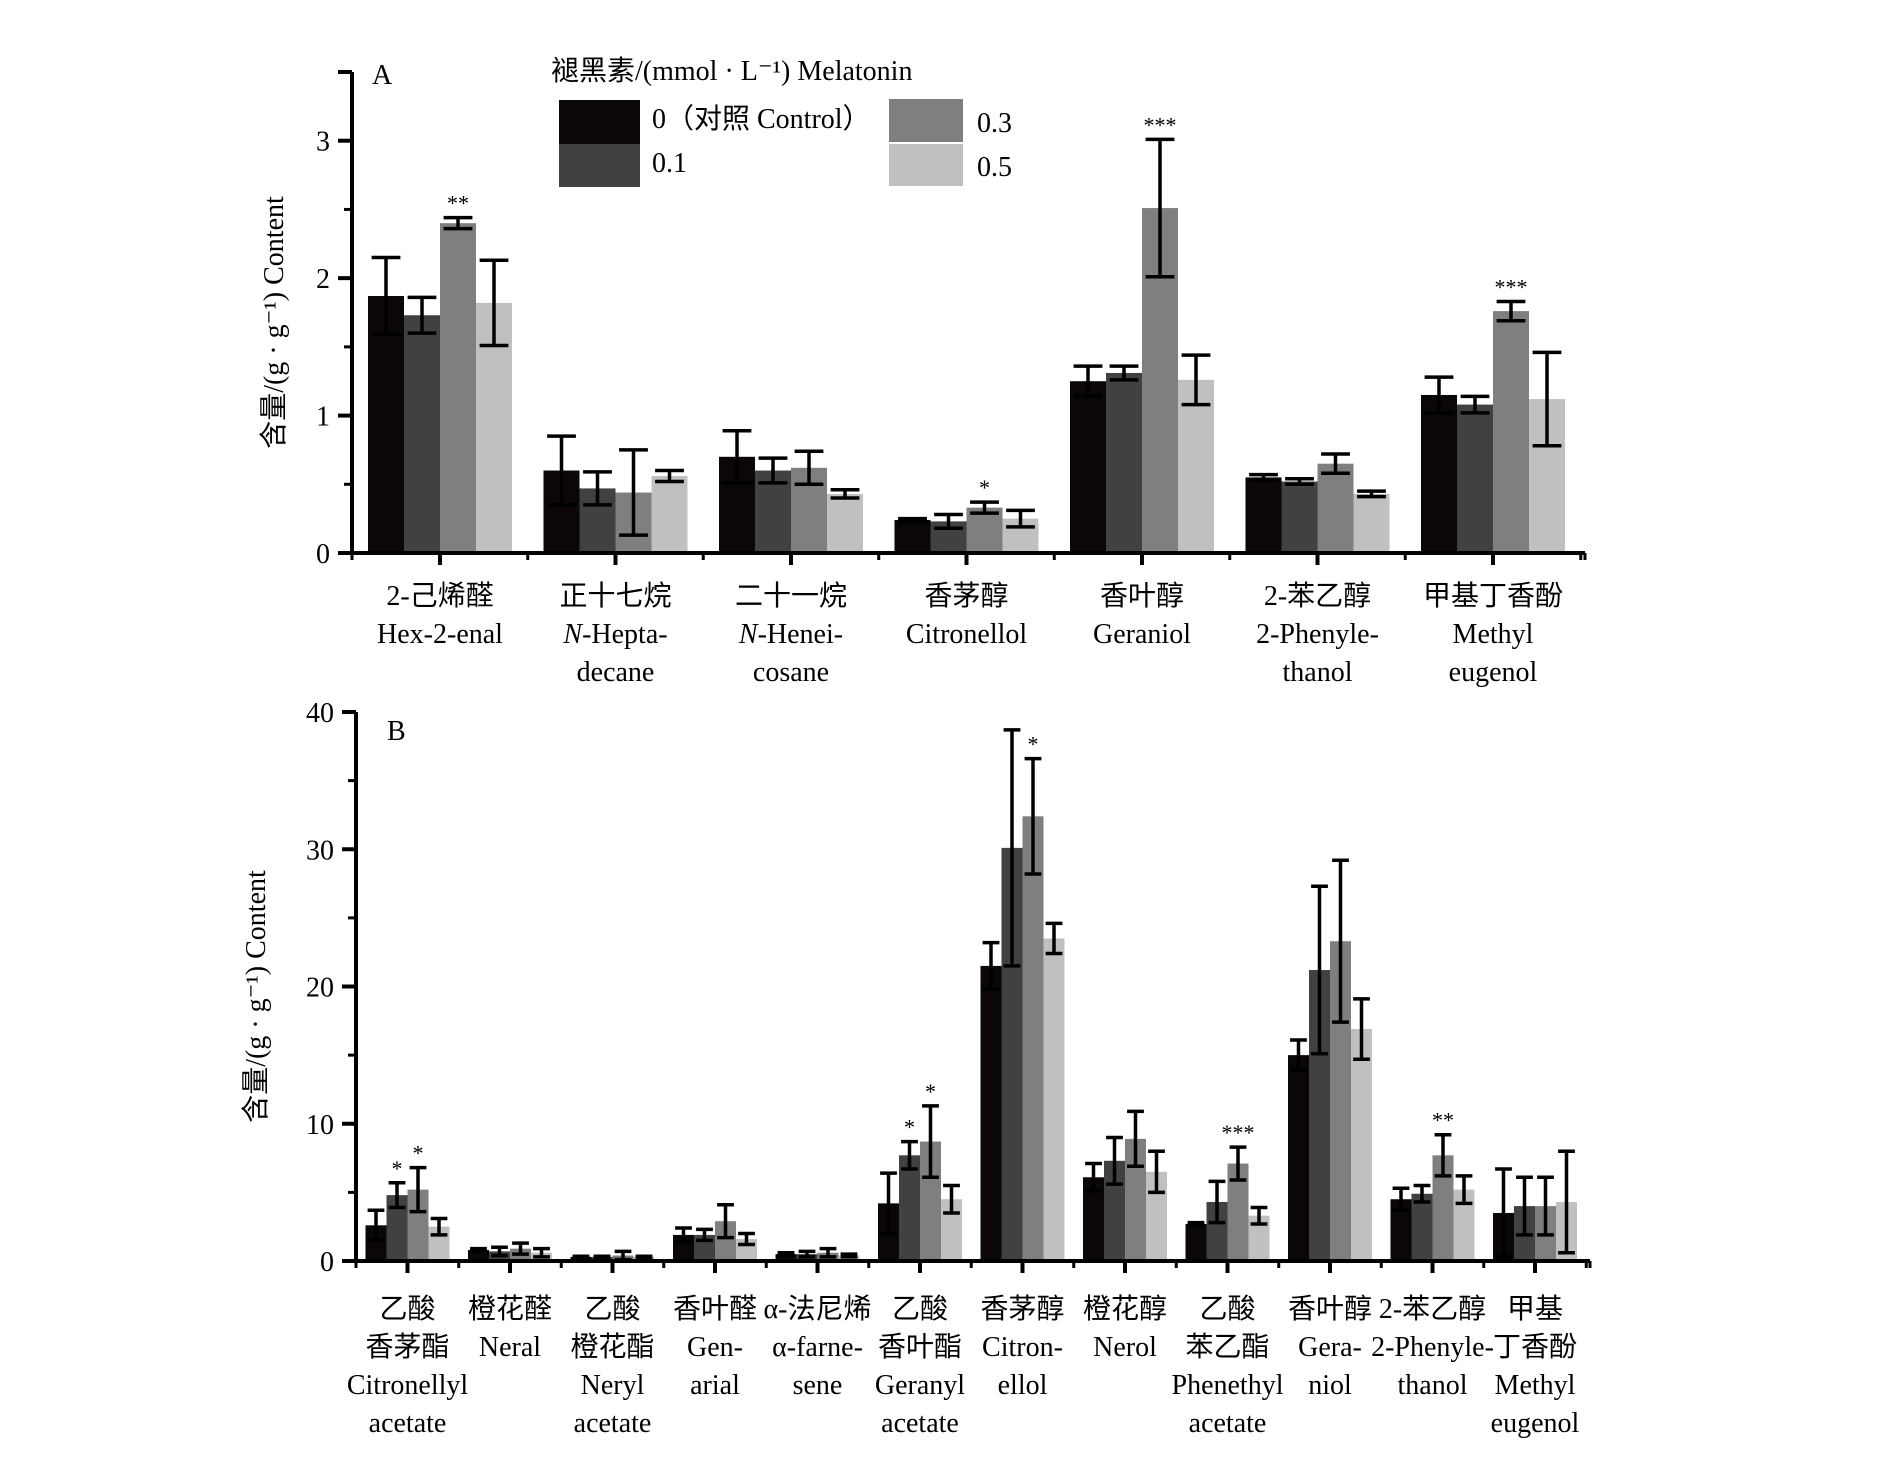 The width and height of the screenshot is (1890, 1474). What do you see at coordinates (612, 1366) in the screenshot?
I see `x-tick-label: 乙酸橙花酯 Neryl acetate` at bounding box center [612, 1366].